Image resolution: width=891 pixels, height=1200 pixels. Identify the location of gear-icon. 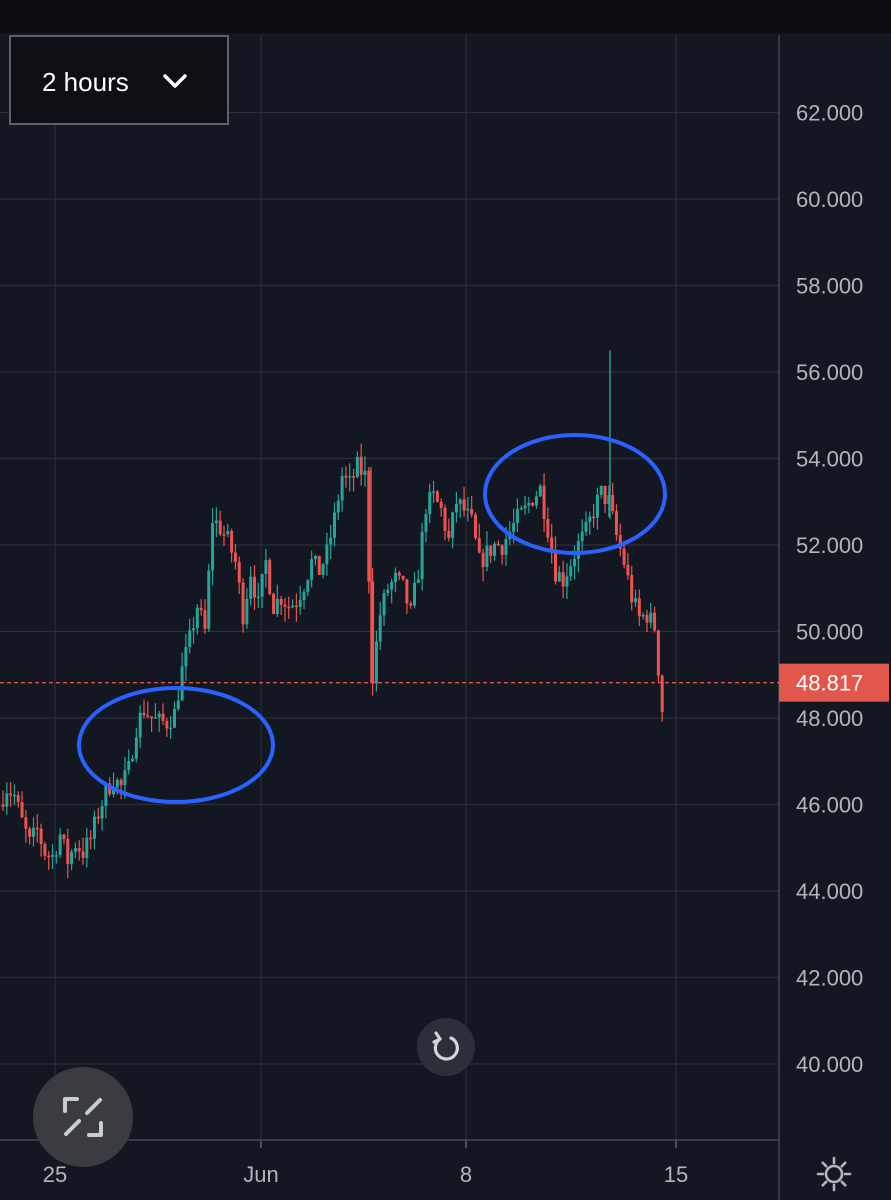
(834, 1174).